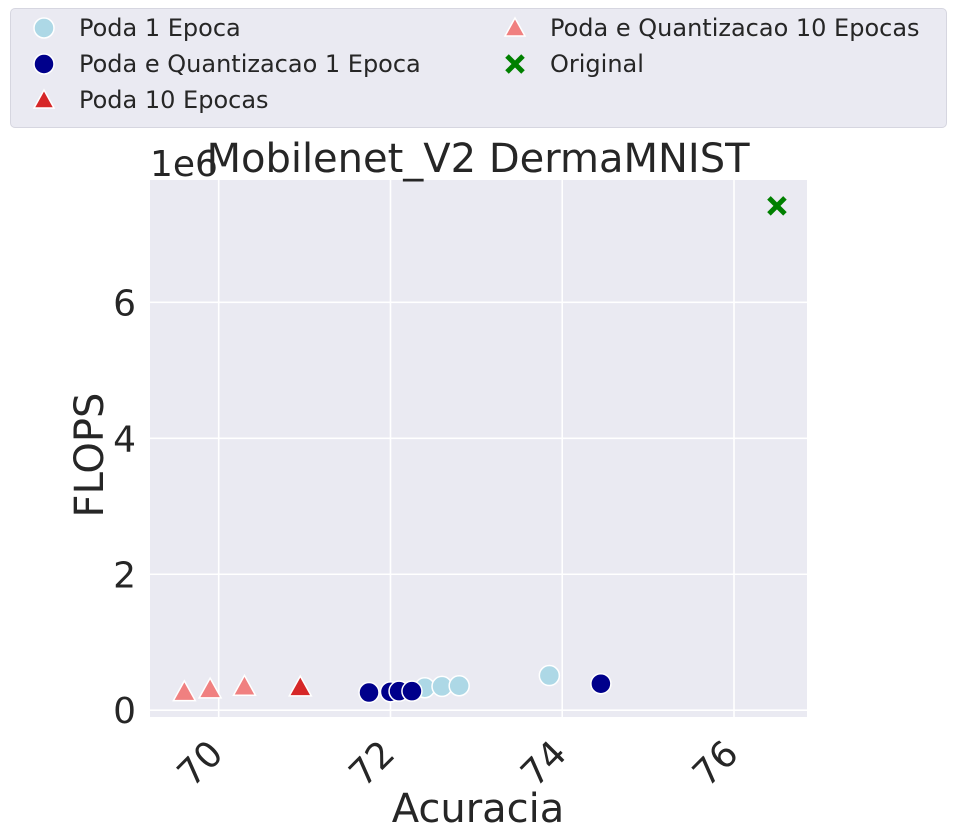 The width and height of the screenshot is (957, 839). Describe the element at coordinates (124, 439) in the screenshot. I see `y-tick-label: 4` at that location.